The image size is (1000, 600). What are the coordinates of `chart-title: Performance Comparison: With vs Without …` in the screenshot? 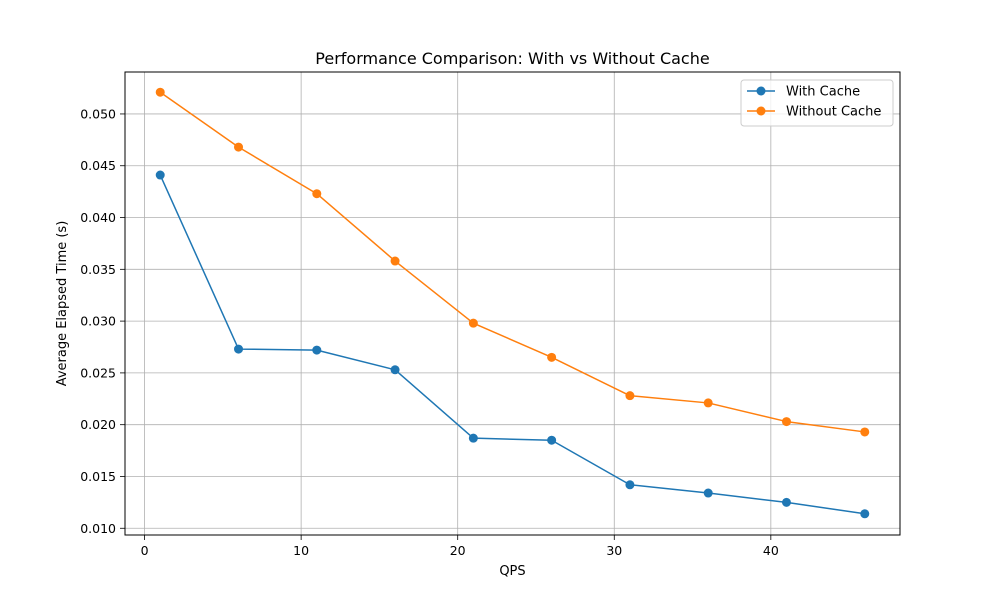 It's located at (512, 58).